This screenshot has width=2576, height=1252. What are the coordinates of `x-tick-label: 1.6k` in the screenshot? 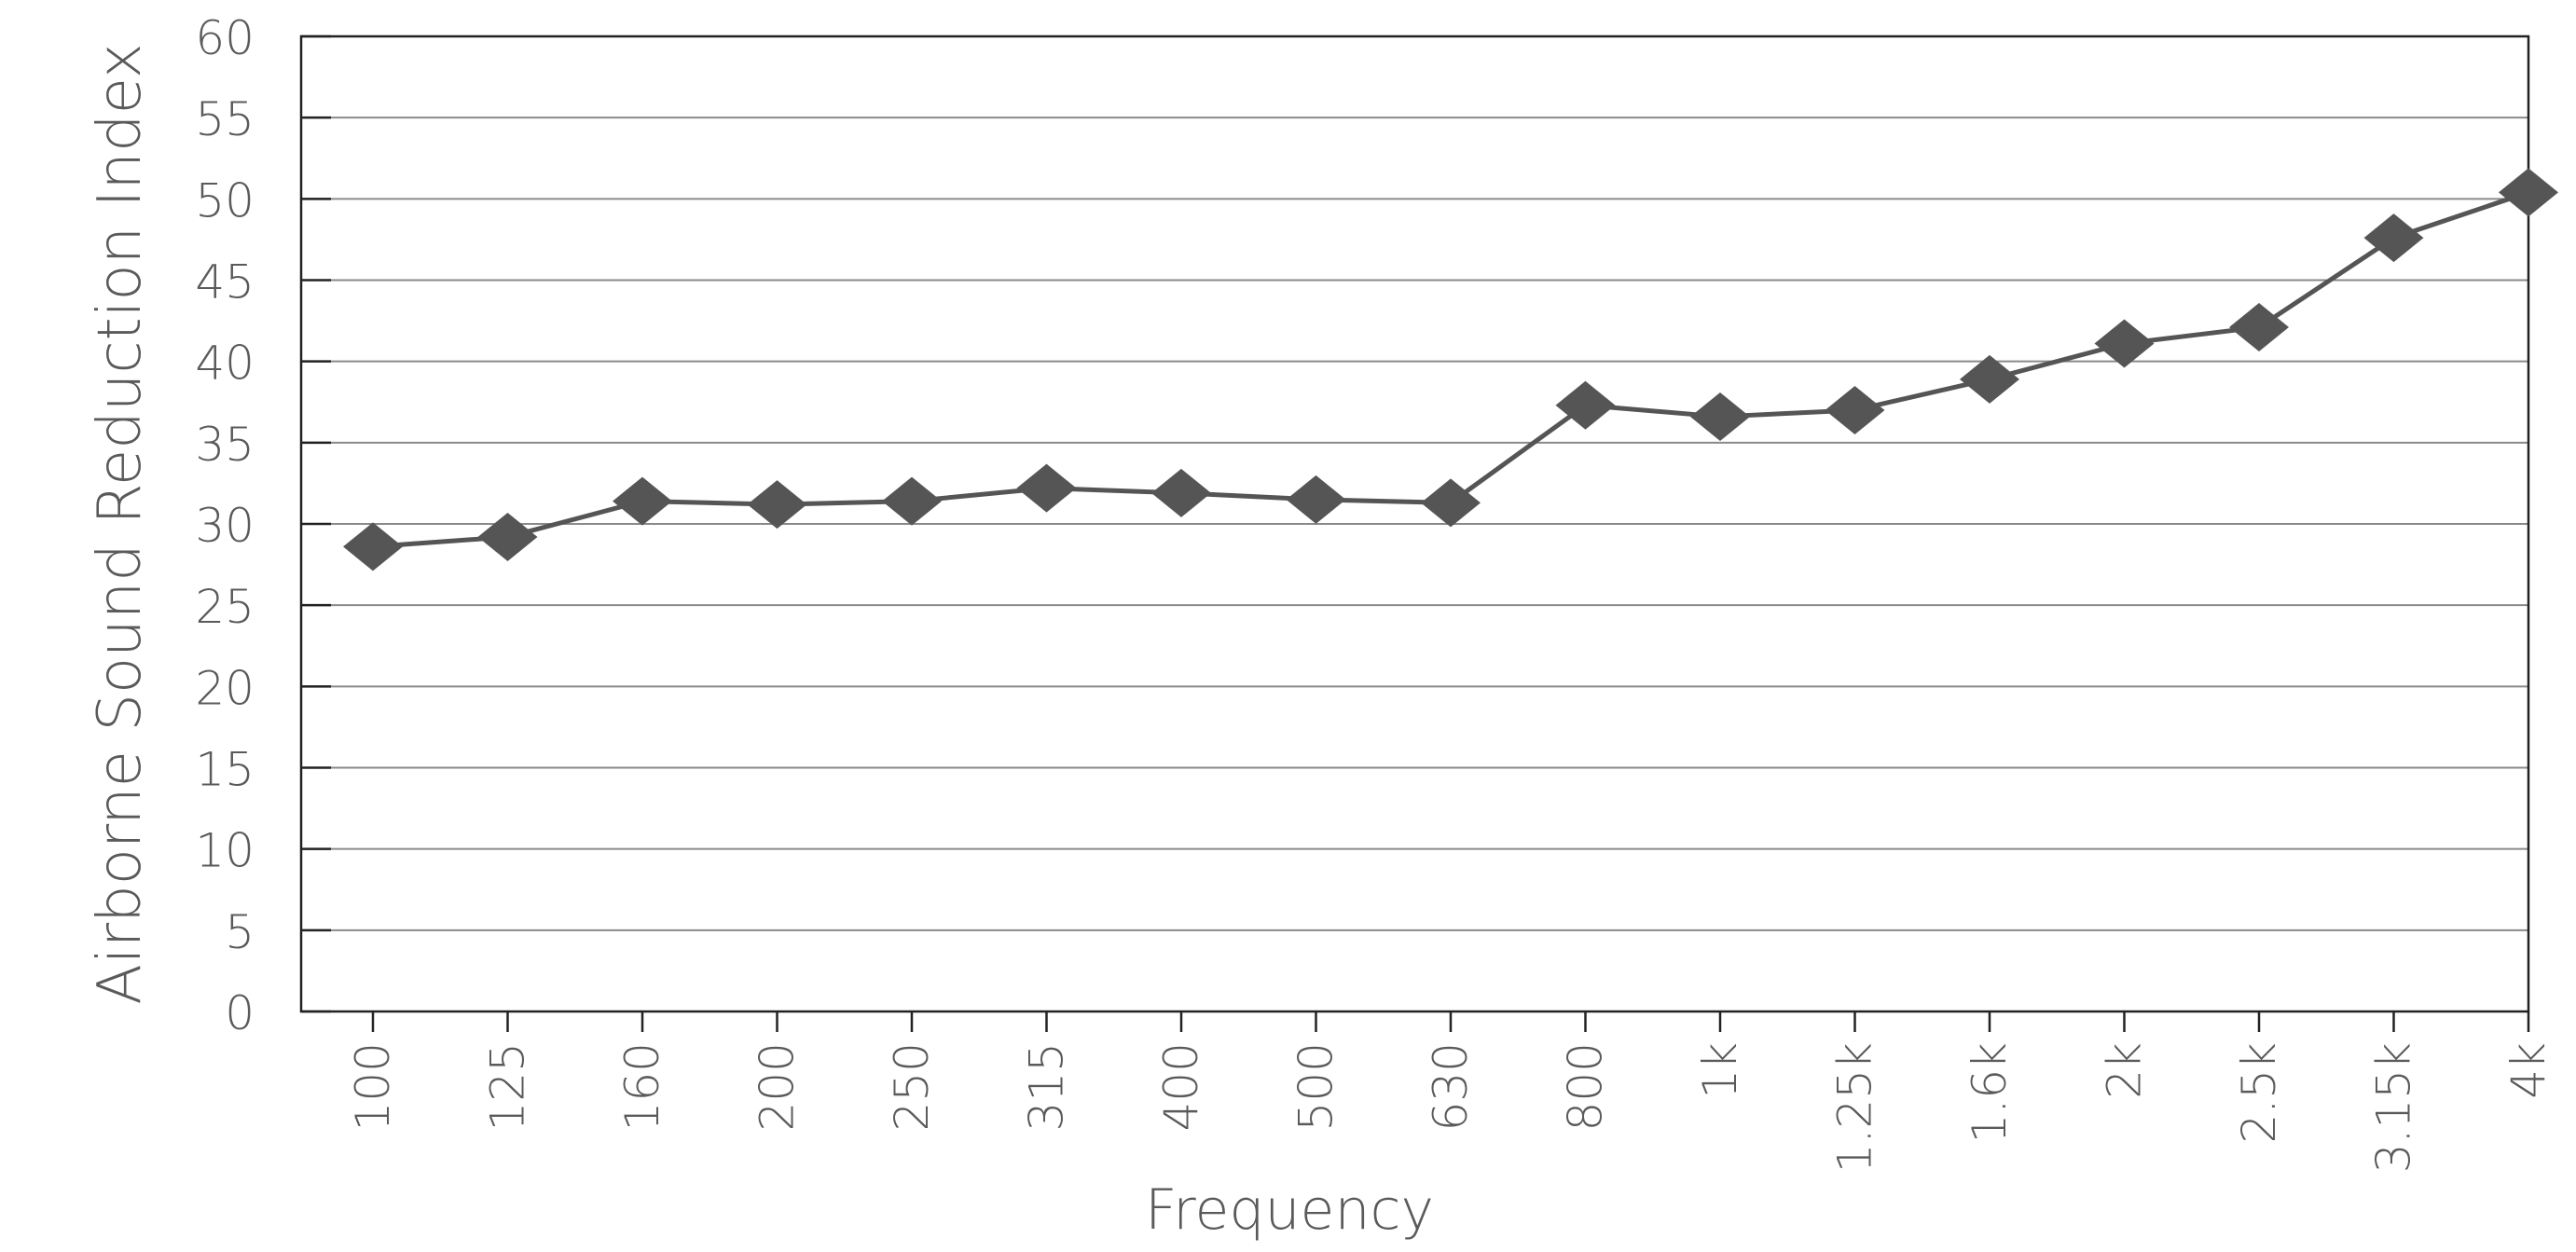 It's located at (1990, 1093).